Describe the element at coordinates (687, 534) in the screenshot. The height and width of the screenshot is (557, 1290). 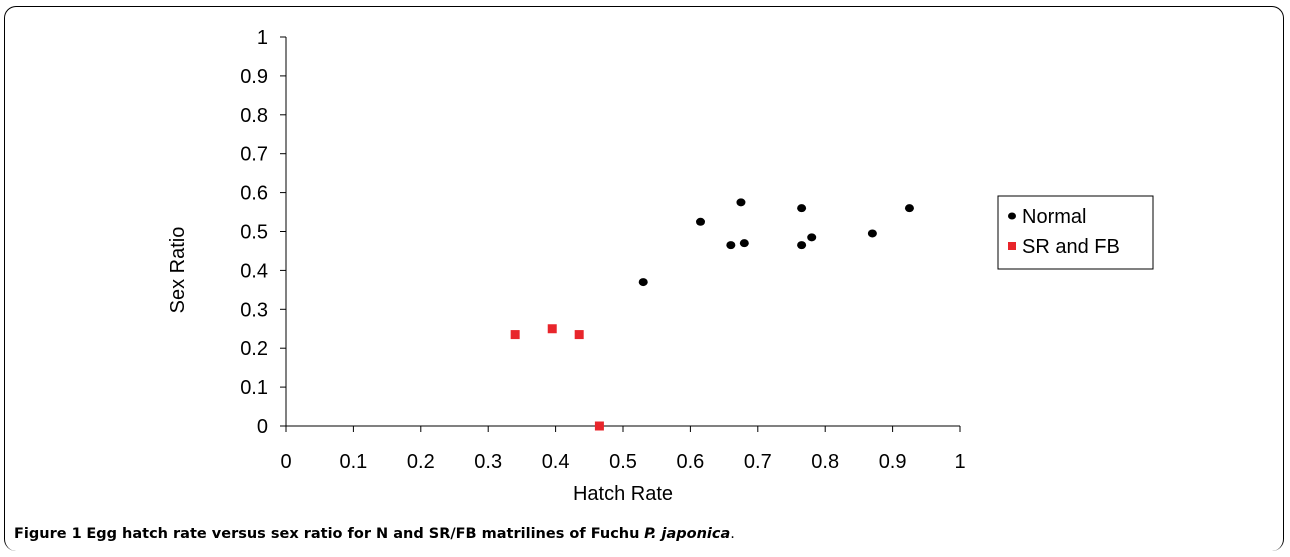
I see `caption-species: P. japonica` at that location.